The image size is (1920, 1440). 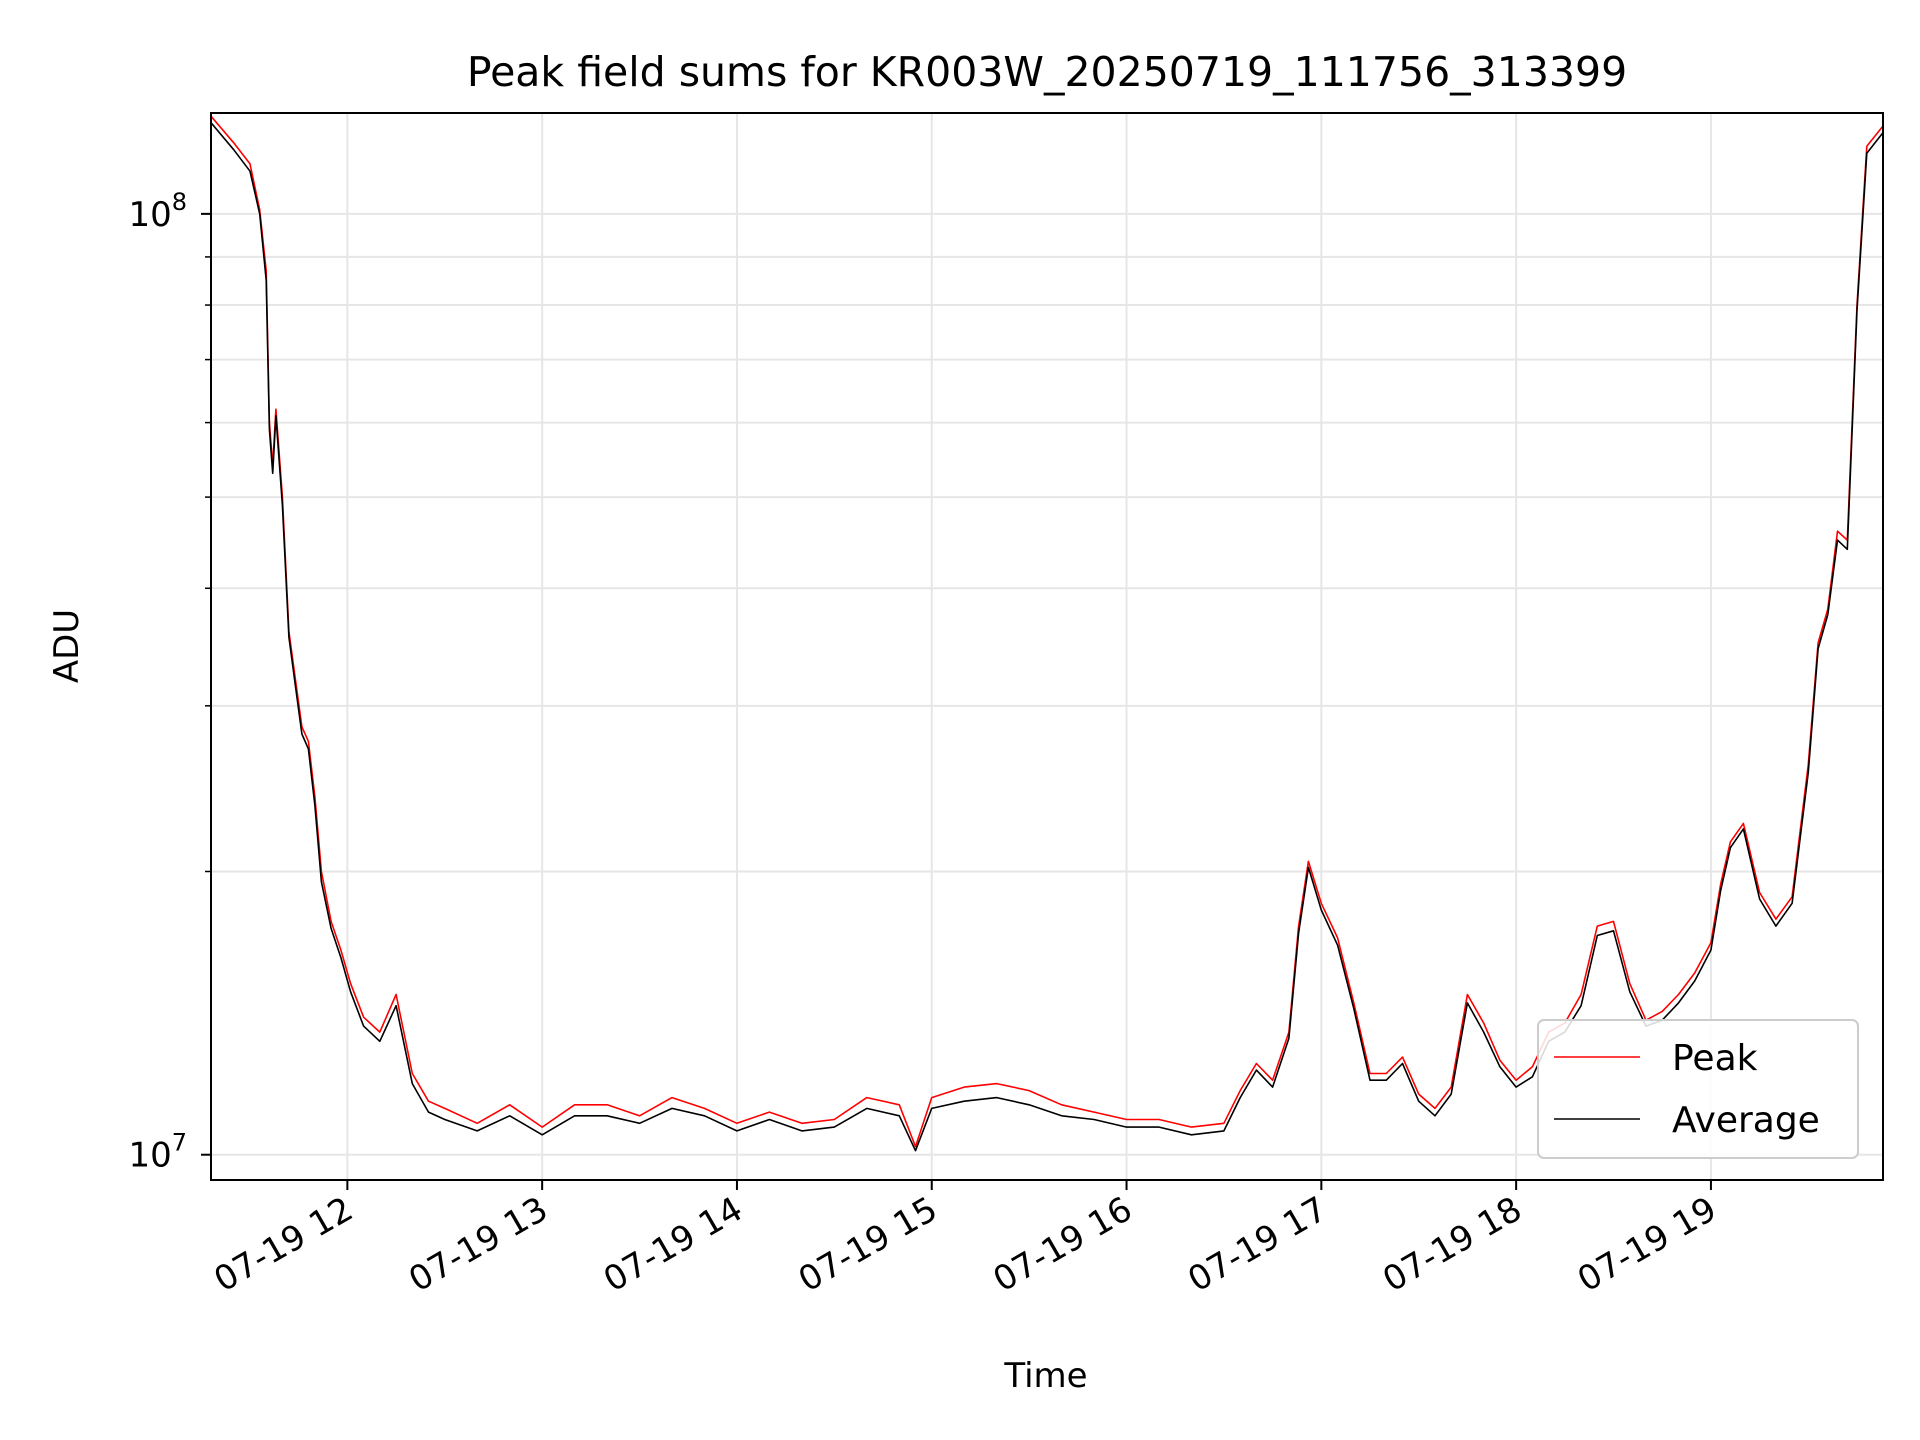 What do you see at coordinates (157, 211) in the screenshot?
I see `y-tick-label: 10⁸` at bounding box center [157, 211].